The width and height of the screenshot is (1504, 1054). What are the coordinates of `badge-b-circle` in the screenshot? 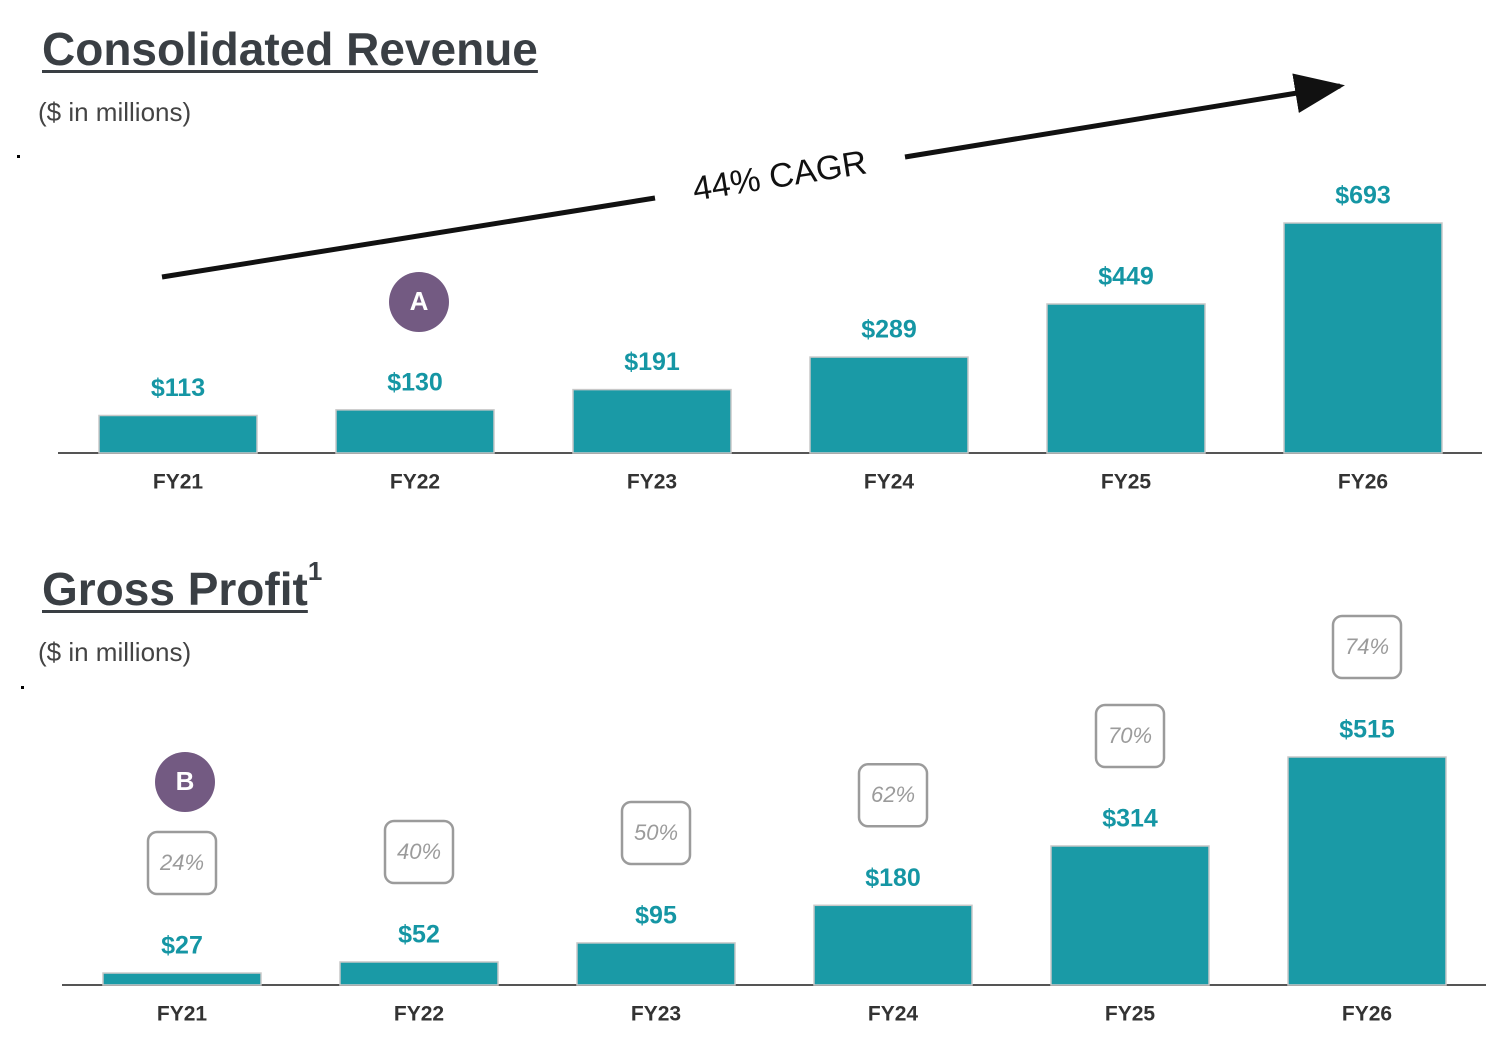 It's located at (185, 782).